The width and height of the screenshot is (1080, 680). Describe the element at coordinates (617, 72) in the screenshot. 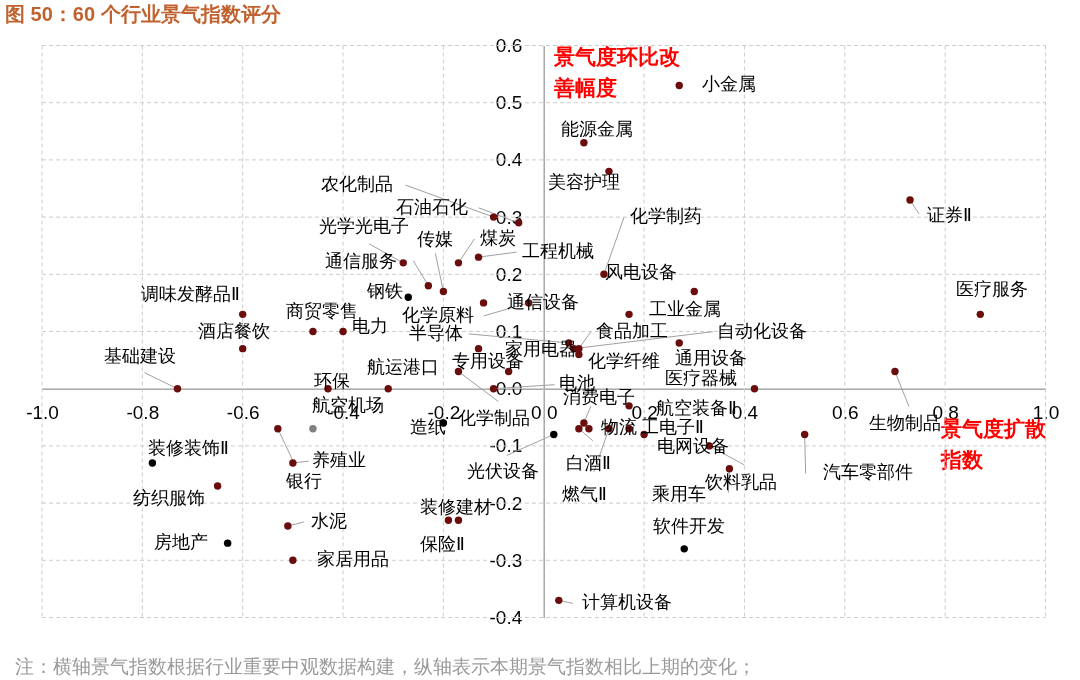

I see `y-axis-title: 景气度环比改善幅度` at that location.